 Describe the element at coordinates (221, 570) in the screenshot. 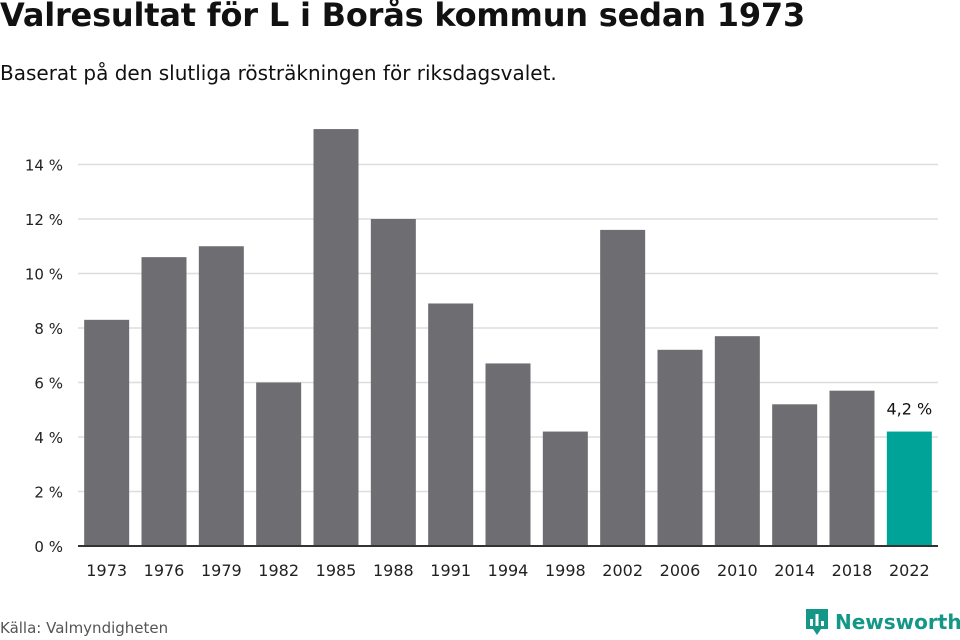

I see `x-tick-label: 1979` at that location.